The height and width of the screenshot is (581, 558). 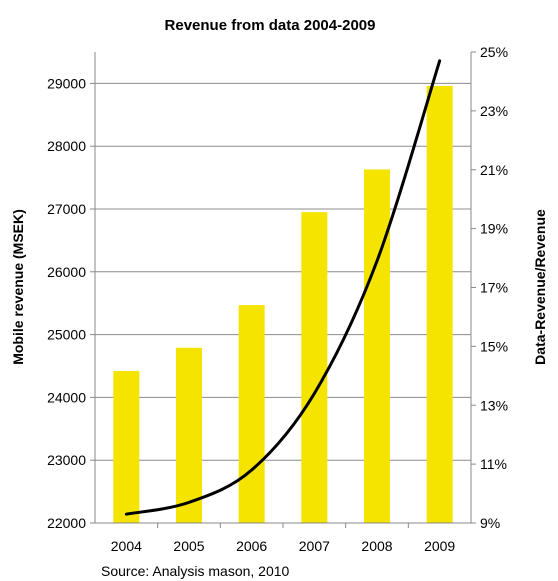 What do you see at coordinates (18, 287) in the screenshot?
I see `y-axis-title: Mobile revenue (MSEK)` at bounding box center [18, 287].